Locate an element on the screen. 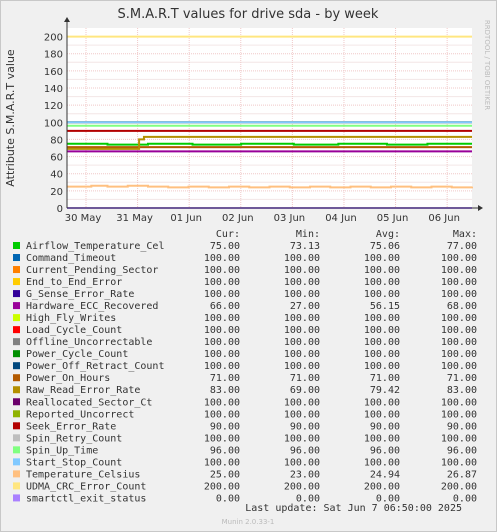  legend-series-name: Offline_Uncorrectable is located at coordinates (89, 342).